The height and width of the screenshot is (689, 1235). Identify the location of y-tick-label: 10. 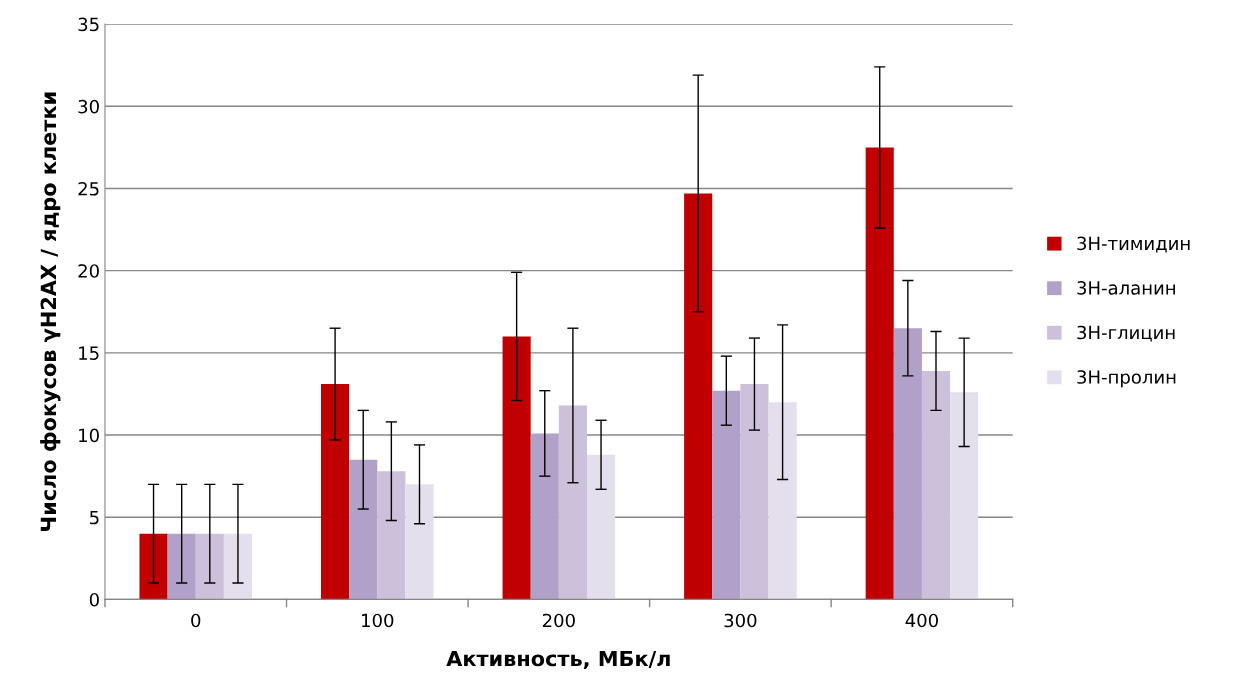
(89, 435).